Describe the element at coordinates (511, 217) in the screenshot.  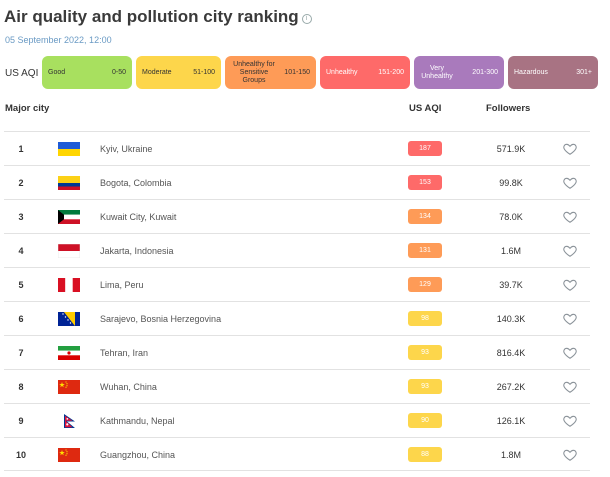
I see `followers-count: 78.0K` at that location.